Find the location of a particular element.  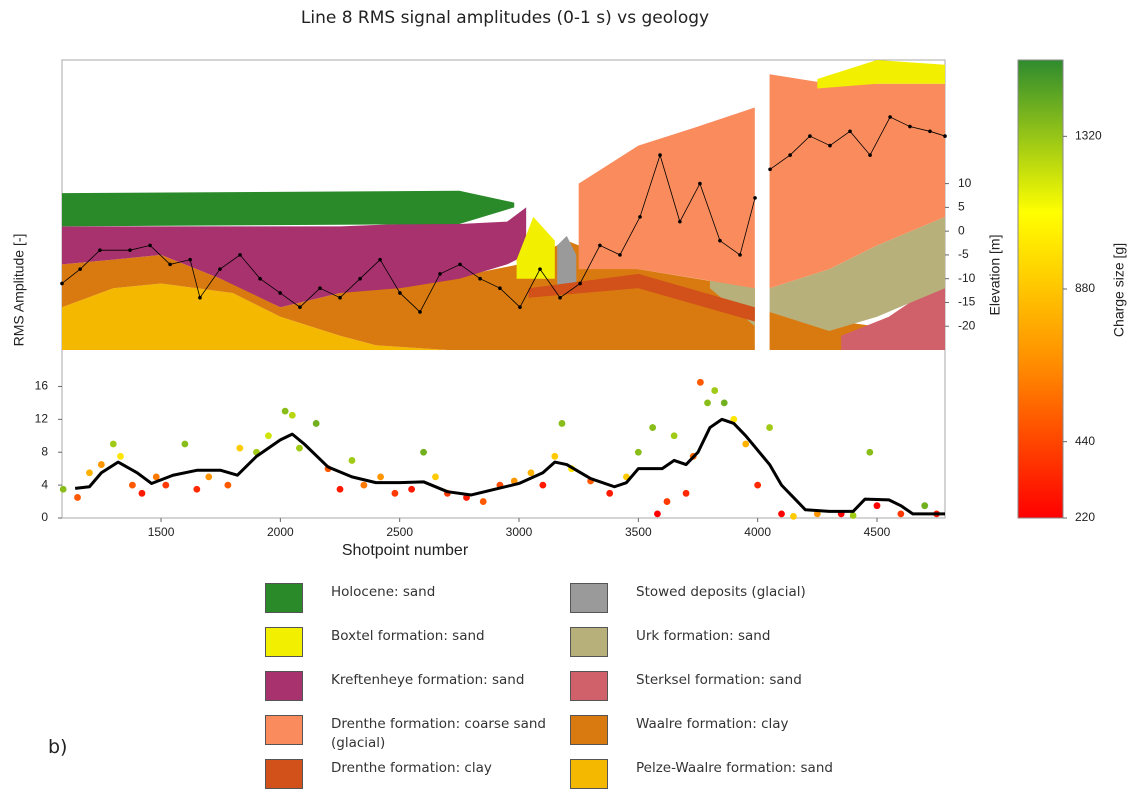

y-tick-label: -5 is located at coordinates (963, 254).